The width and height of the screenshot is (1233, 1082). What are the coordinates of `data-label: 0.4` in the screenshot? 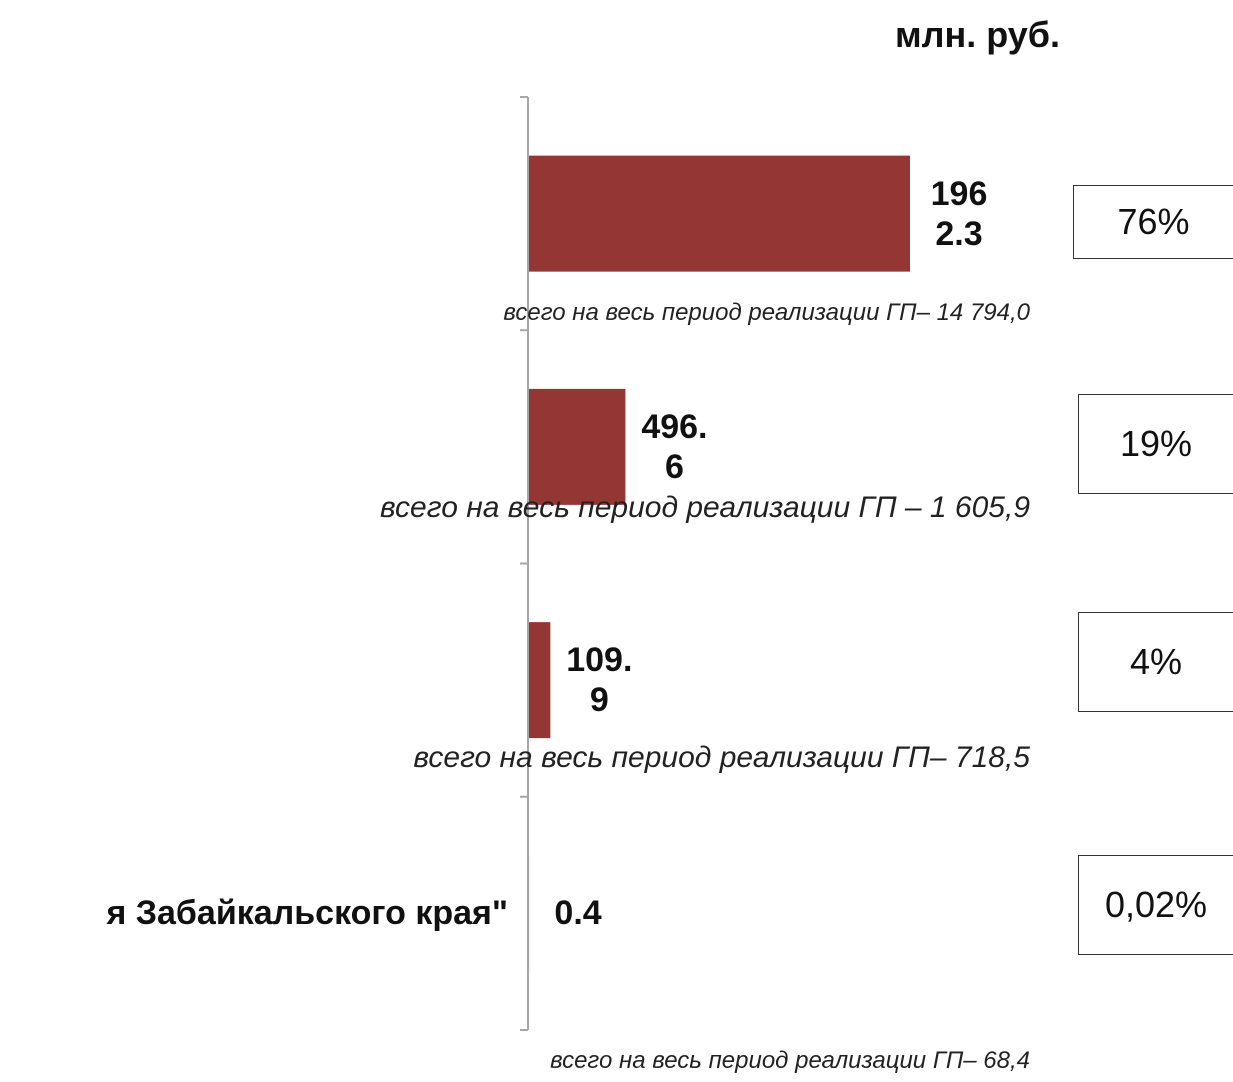 It's located at (578, 913).